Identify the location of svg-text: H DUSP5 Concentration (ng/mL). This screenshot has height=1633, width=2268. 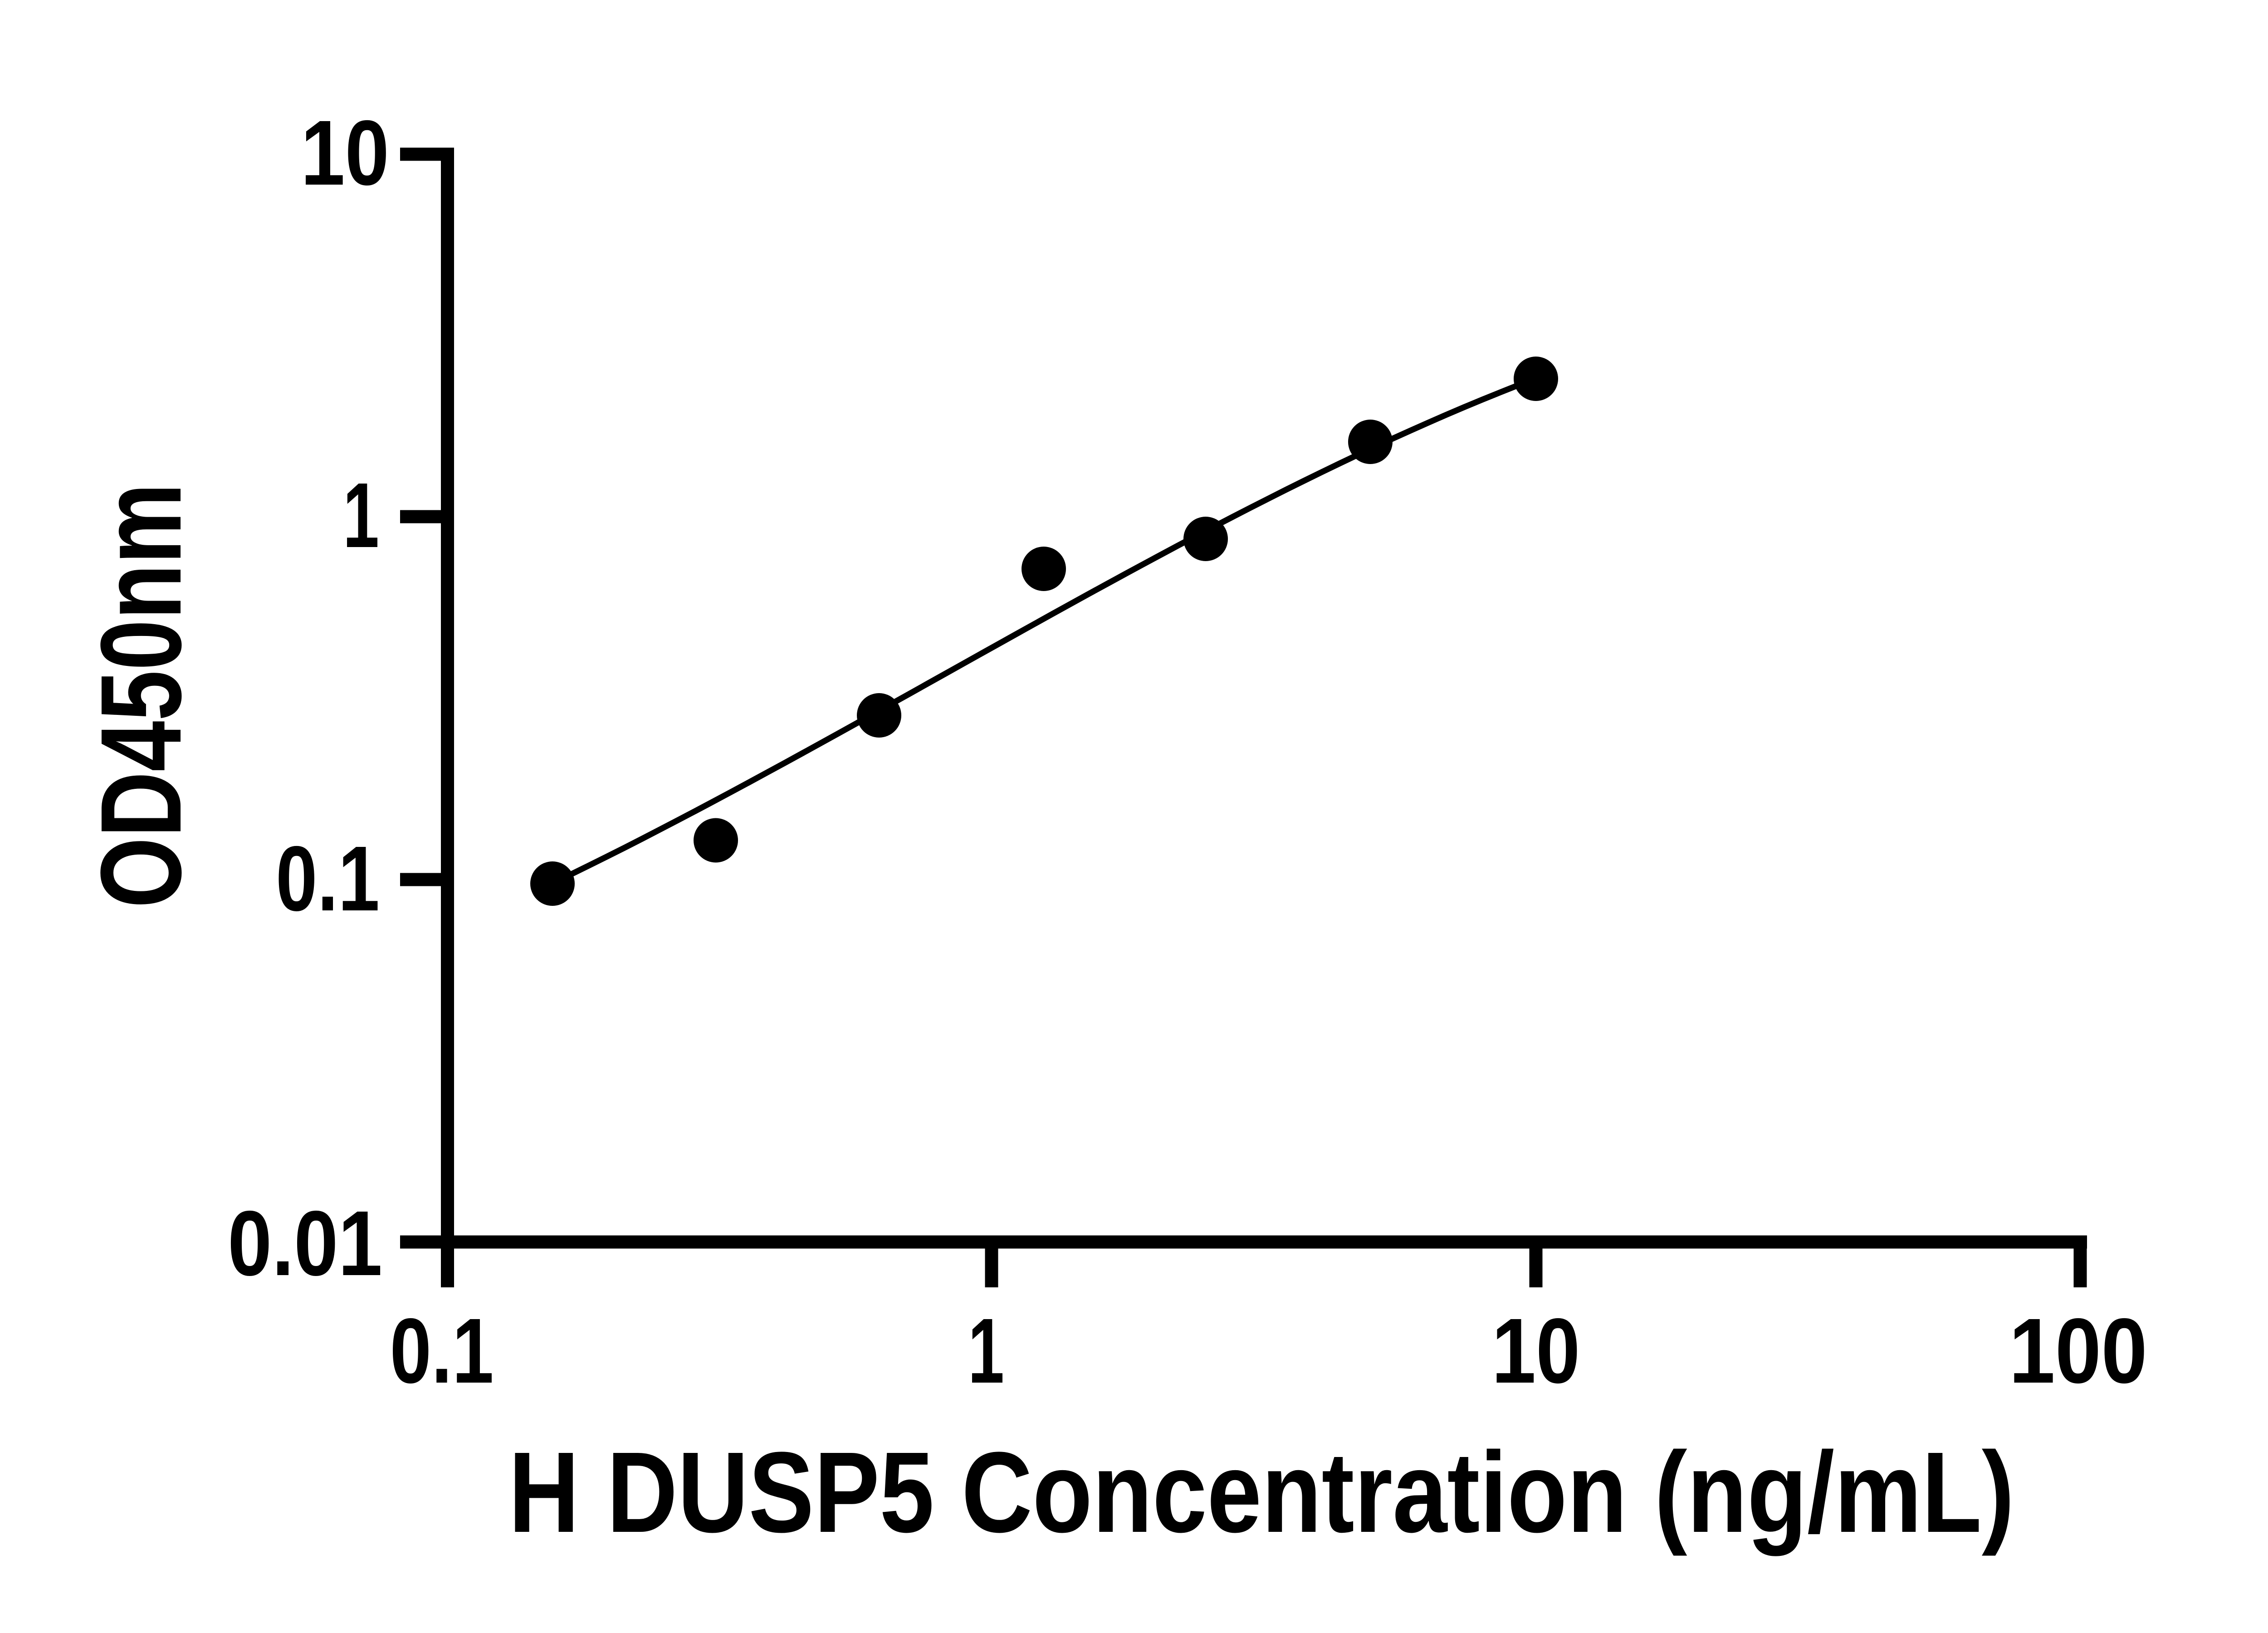
(1261, 1492).